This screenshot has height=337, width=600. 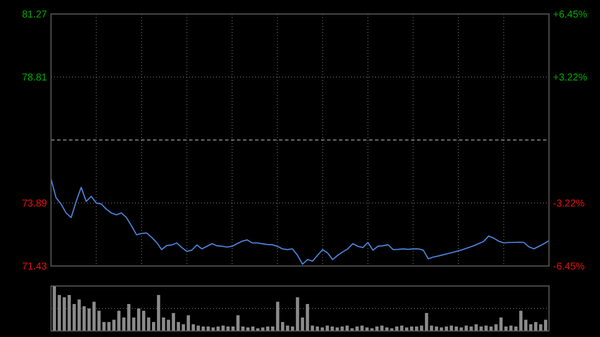 I want to click on y2-tick-label: +3.22%, so click(x=570, y=78).